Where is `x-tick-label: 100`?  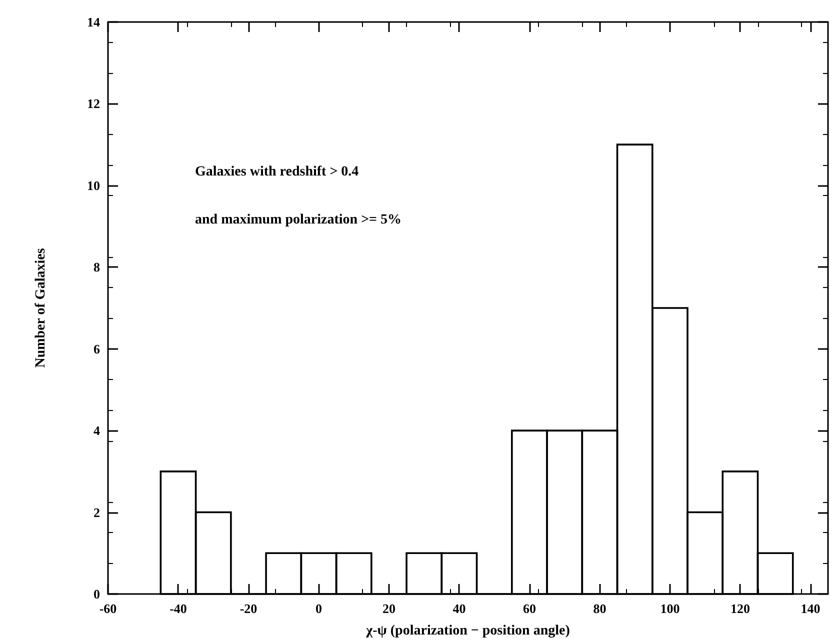
x-tick-label: 100 is located at coordinates (670, 608).